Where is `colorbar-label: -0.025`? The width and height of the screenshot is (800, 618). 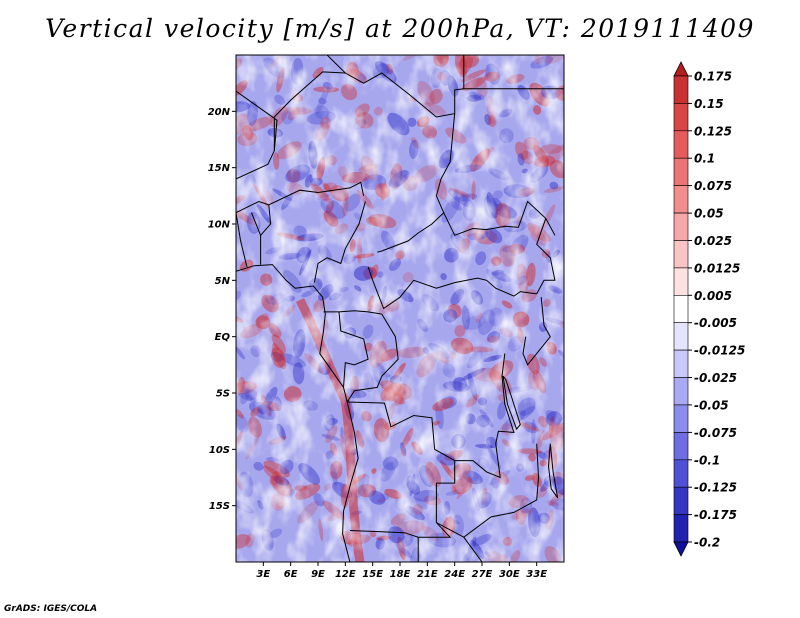 colorbar-label: -0.025 is located at coordinates (715, 378).